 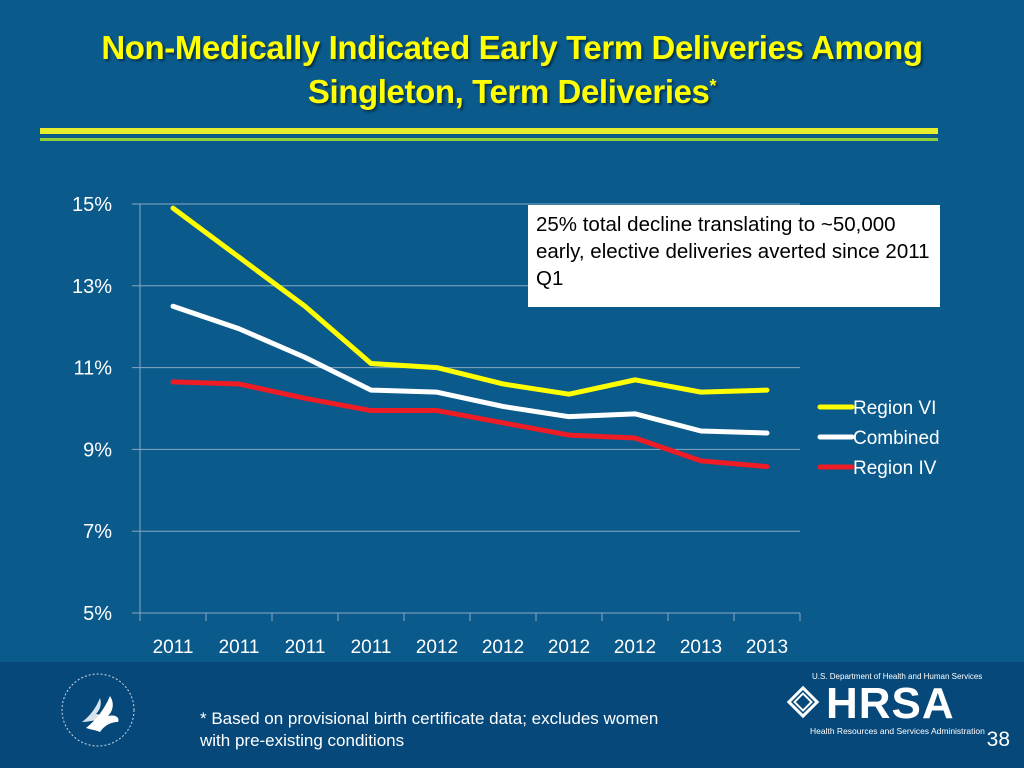 What do you see at coordinates (92, 409) in the screenshot?
I see `y-axis-tick-labels: 15% 13% 11% 9% 7% 5%` at bounding box center [92, 409].